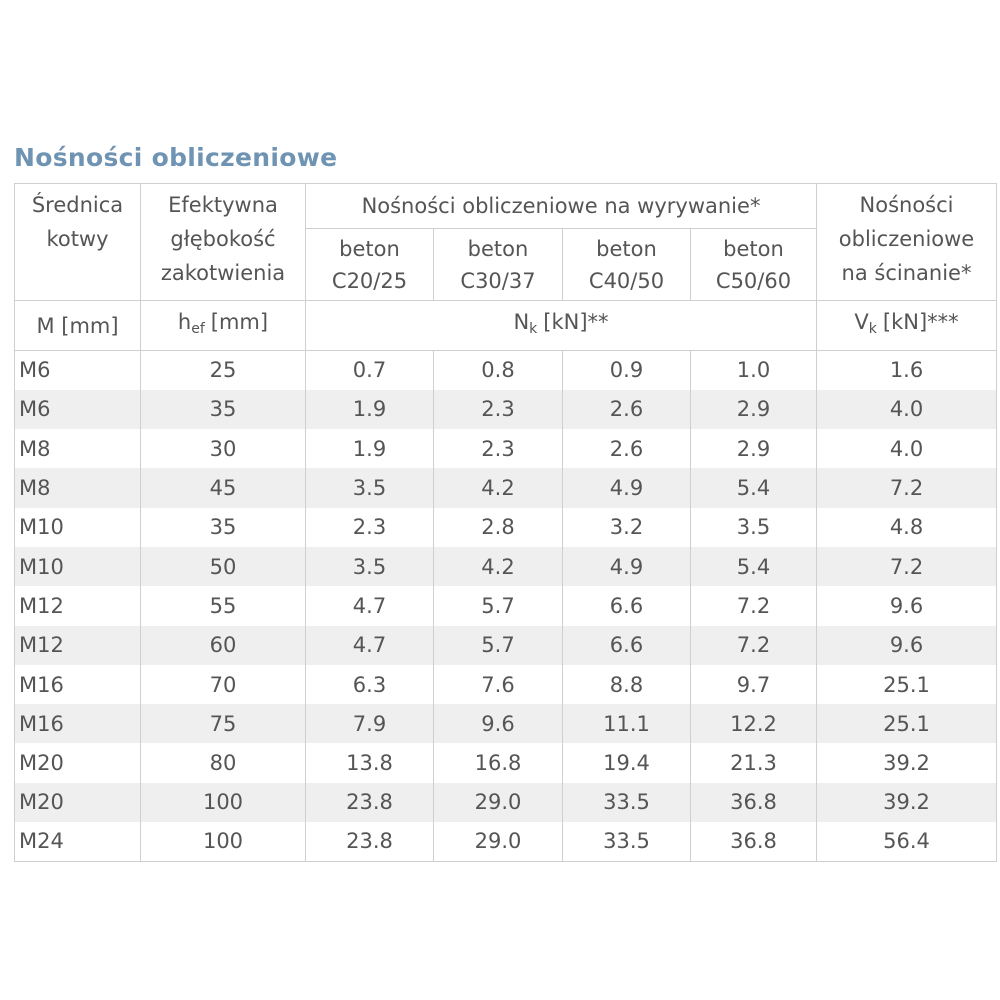 The image size is (1000, 1000). I want to click on table-cell: 4.8, so click(907, 527).